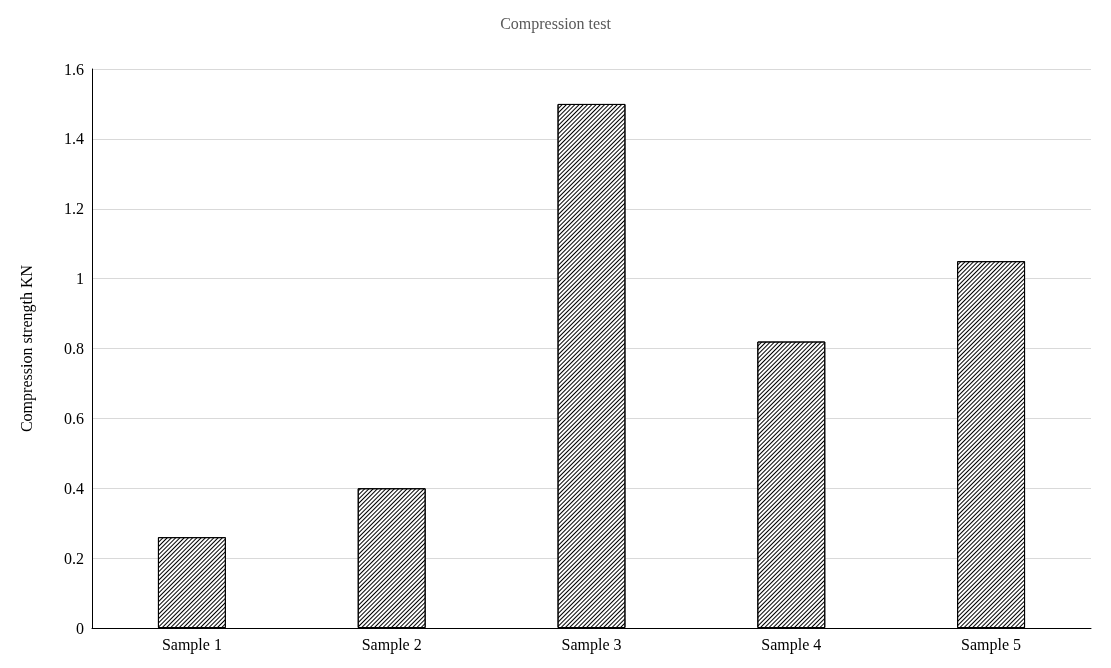 This screenshot has height=668, width=1111. What do you see at coordinates (74, 418) in the screenshot?
I see `y-tick-label: 0.6` at bounding box center [74, 418].